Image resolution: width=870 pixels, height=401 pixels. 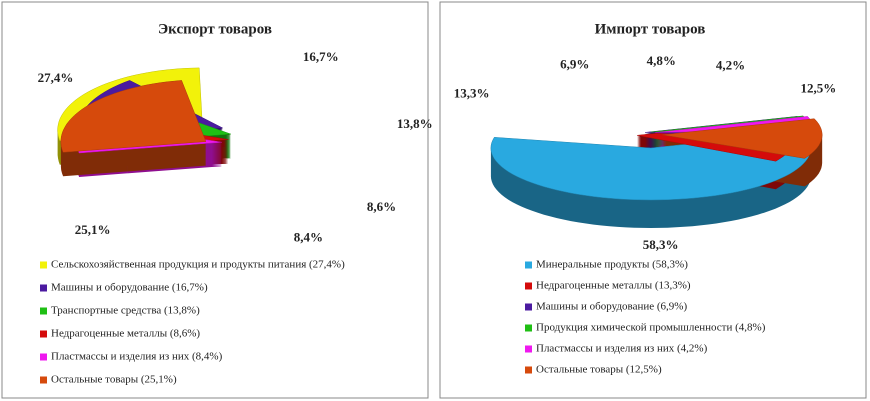 I want to click on legend-entry: Остальные товары (12,5%), so click(x=599, y=370).